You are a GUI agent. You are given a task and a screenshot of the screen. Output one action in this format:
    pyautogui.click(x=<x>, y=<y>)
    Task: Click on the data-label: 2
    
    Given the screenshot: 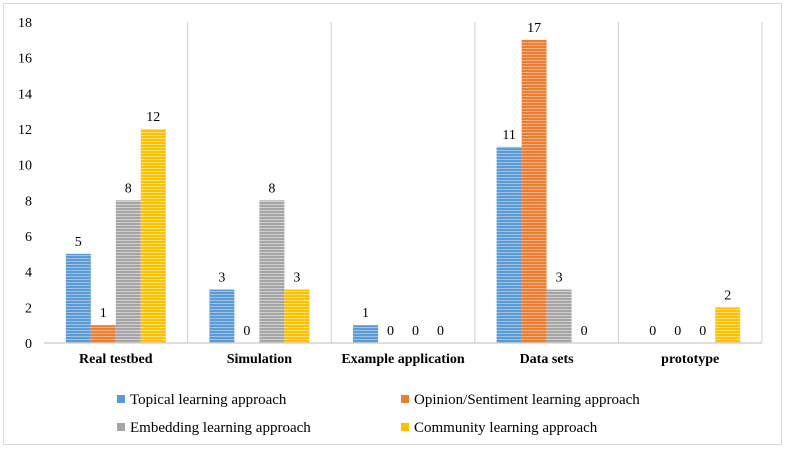 What is the action you would take?
    pyautogui.click(x=727, y=295)
    